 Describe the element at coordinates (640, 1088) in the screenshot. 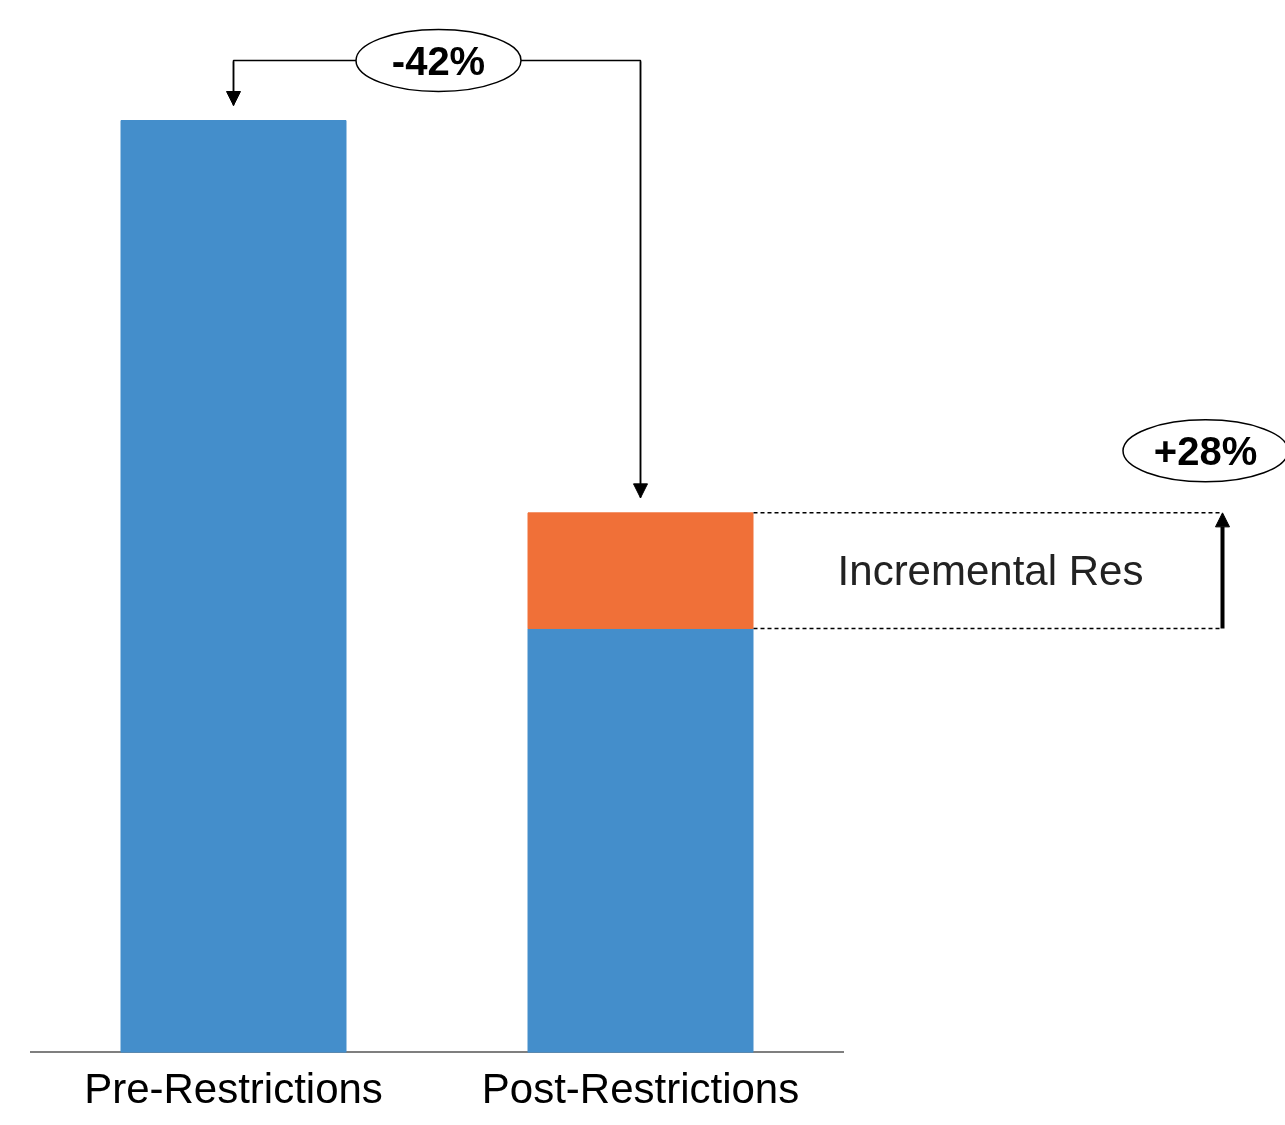

I see `x-tick-label: Post-Restrictions` at that location.